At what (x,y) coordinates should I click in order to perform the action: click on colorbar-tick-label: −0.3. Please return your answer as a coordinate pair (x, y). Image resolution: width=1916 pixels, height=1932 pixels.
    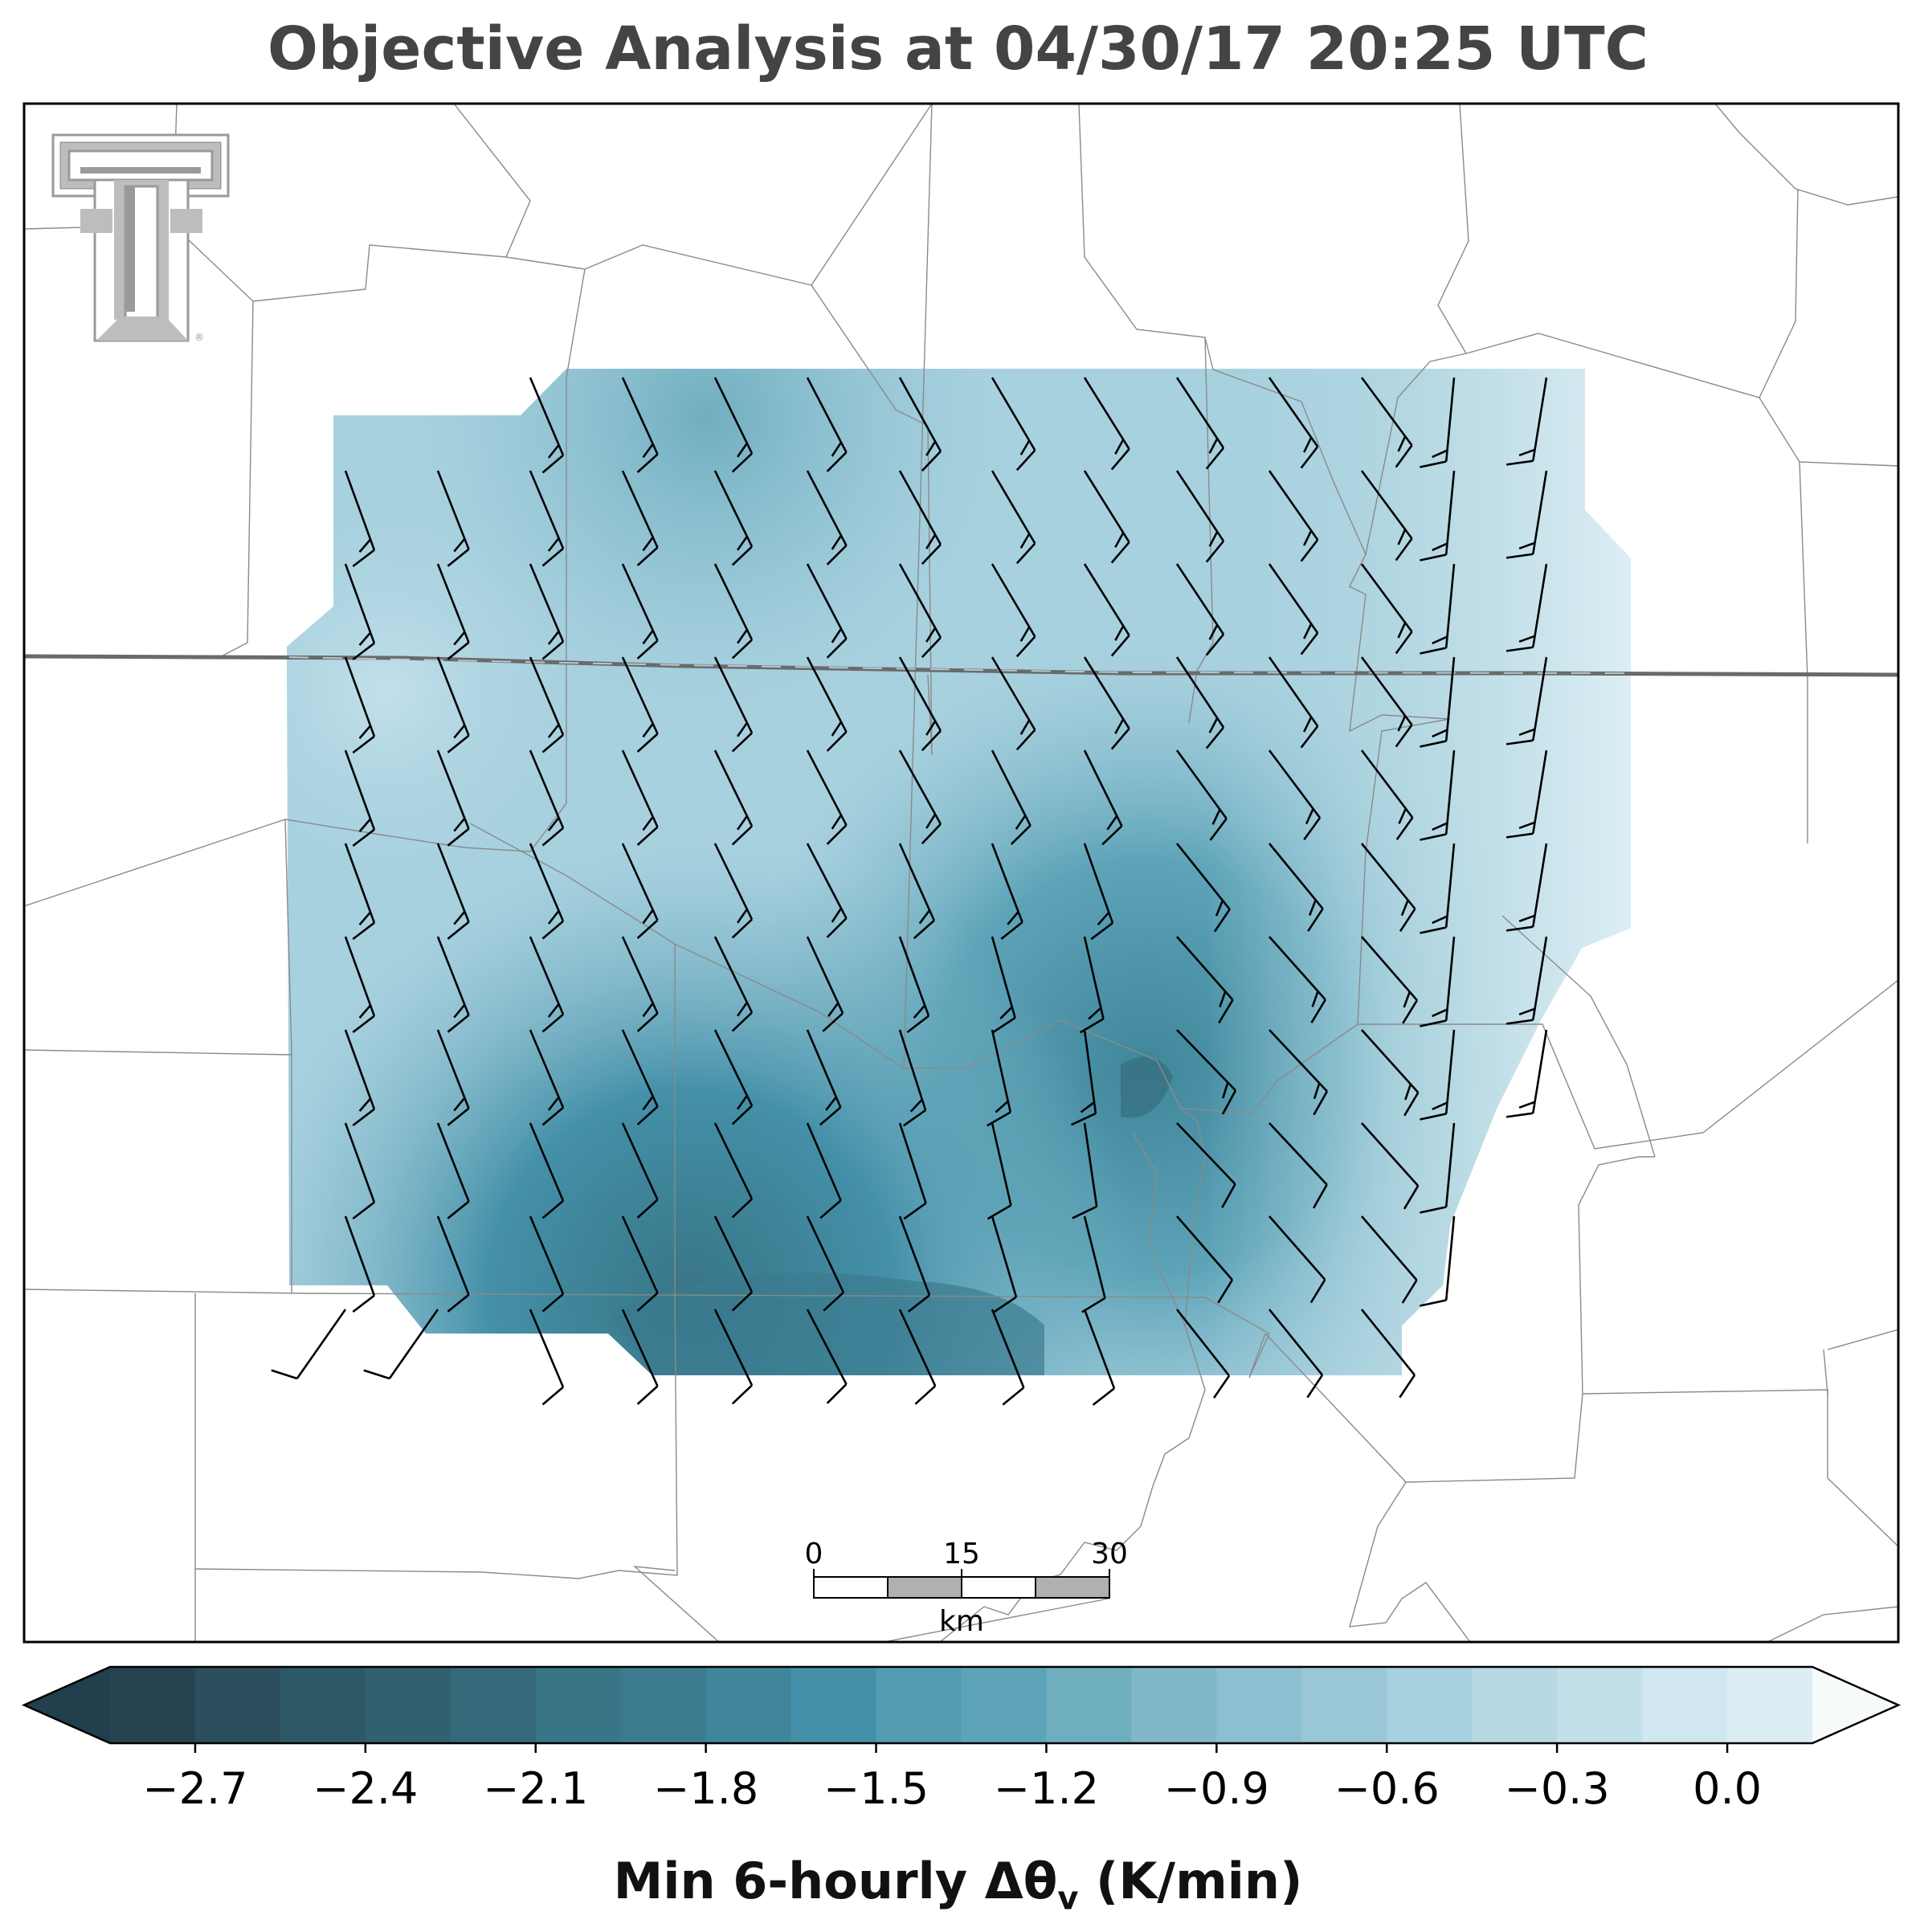
    Looking at the image, I should click on (1557, 1789).